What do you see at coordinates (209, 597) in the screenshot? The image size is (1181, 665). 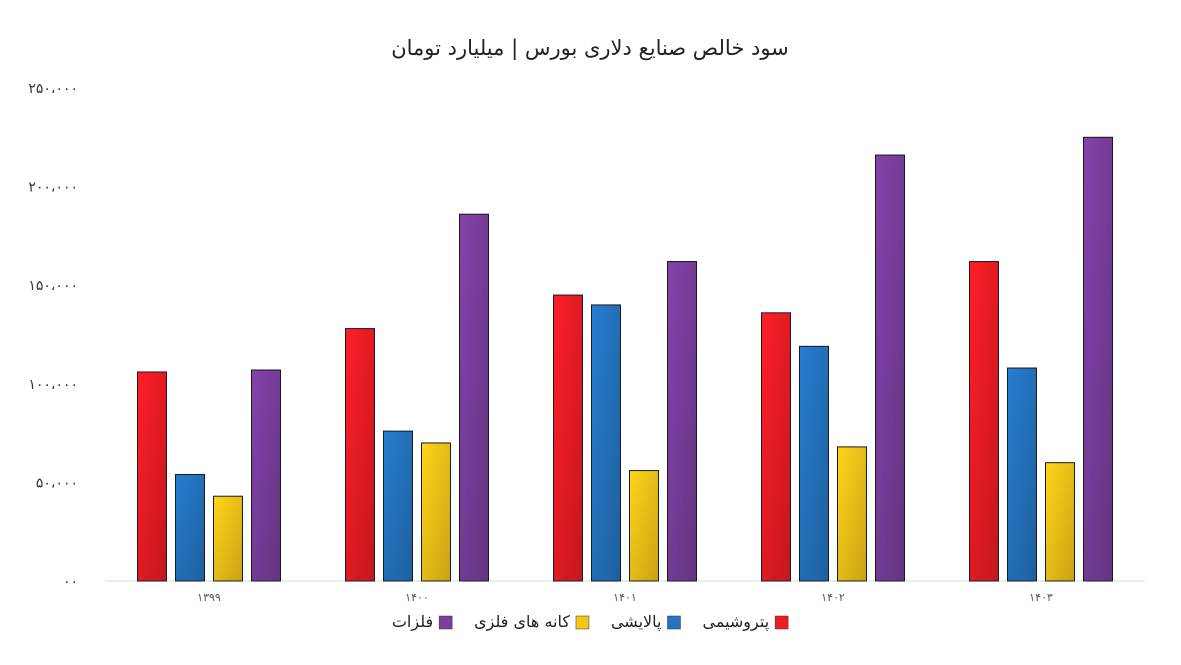 I see `x-tick-label: ۱۳۹۹` at bounding box center [209, 597].